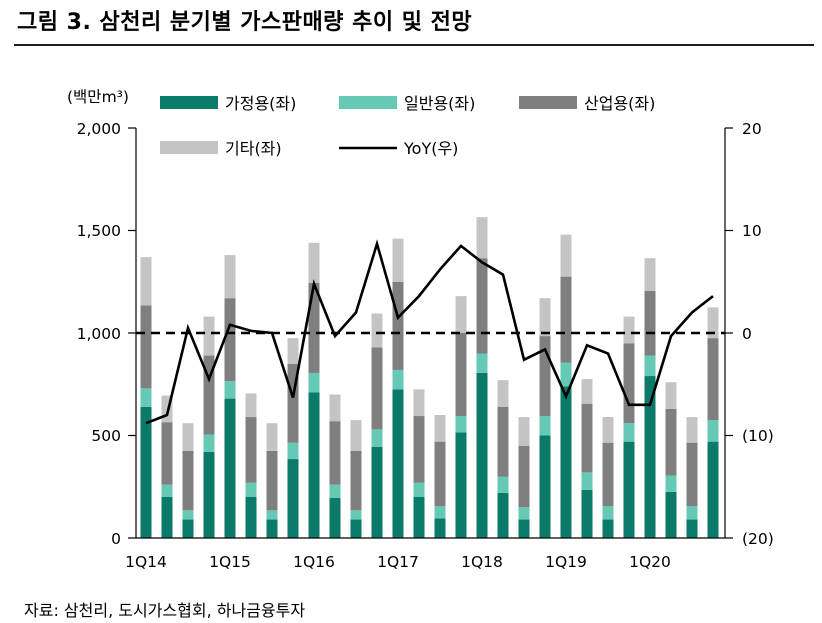  I want to click on y-right-tick-label: 0, so click(747, 334).